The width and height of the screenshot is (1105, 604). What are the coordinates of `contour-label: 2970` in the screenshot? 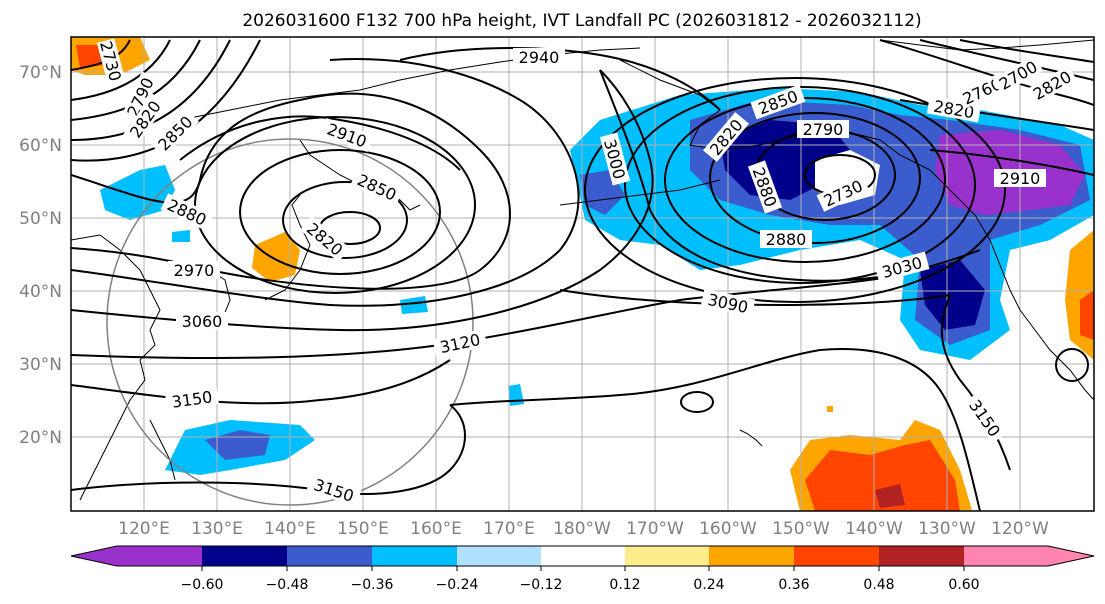 It's located at (194, 270).